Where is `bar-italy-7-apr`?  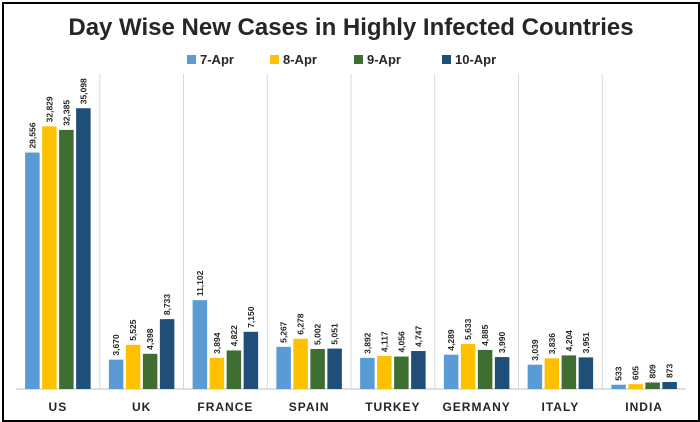
bar-italy-7-apr is located at coordinates (535, 376).